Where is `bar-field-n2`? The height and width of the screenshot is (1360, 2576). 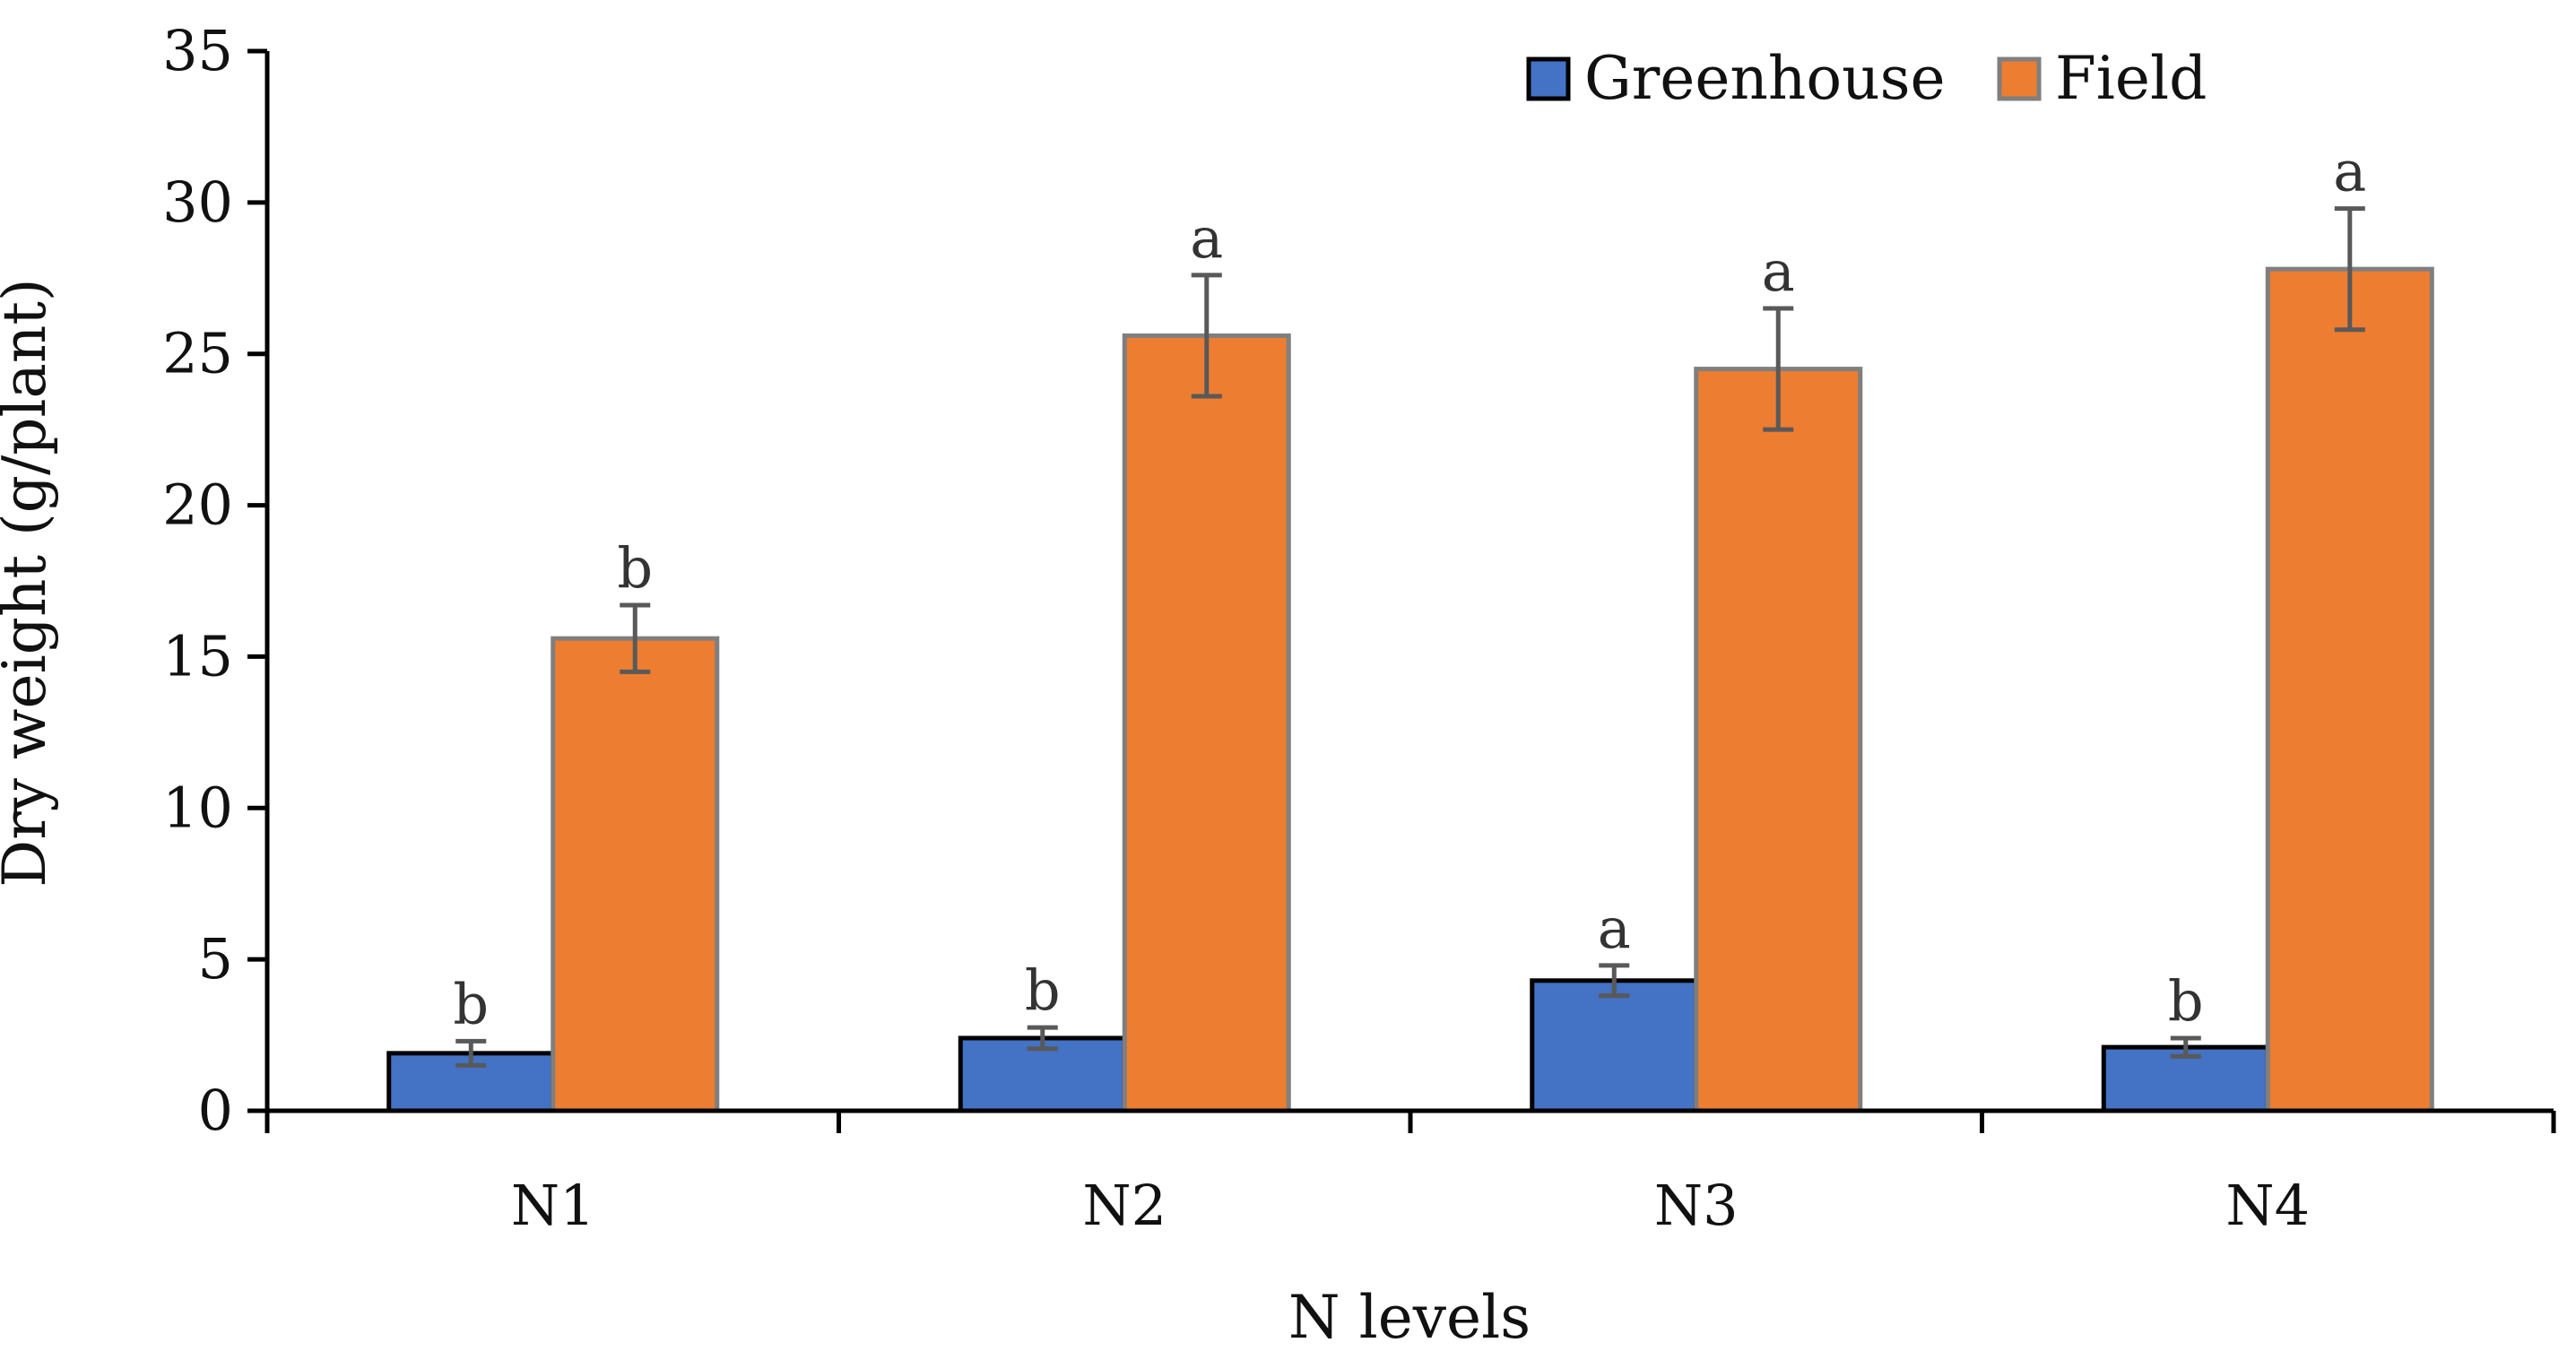 bar-field-n2 is located at coordinates (1206, 723).